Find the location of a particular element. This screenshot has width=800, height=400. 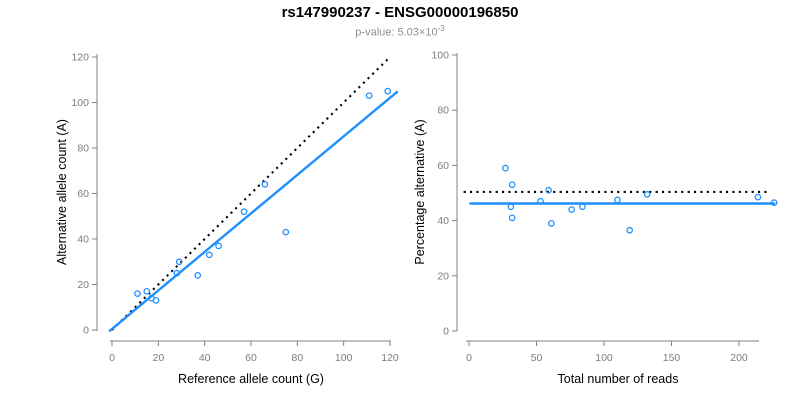

x-axis-title-right: Total number of reads is located at coordinates (618, 379).